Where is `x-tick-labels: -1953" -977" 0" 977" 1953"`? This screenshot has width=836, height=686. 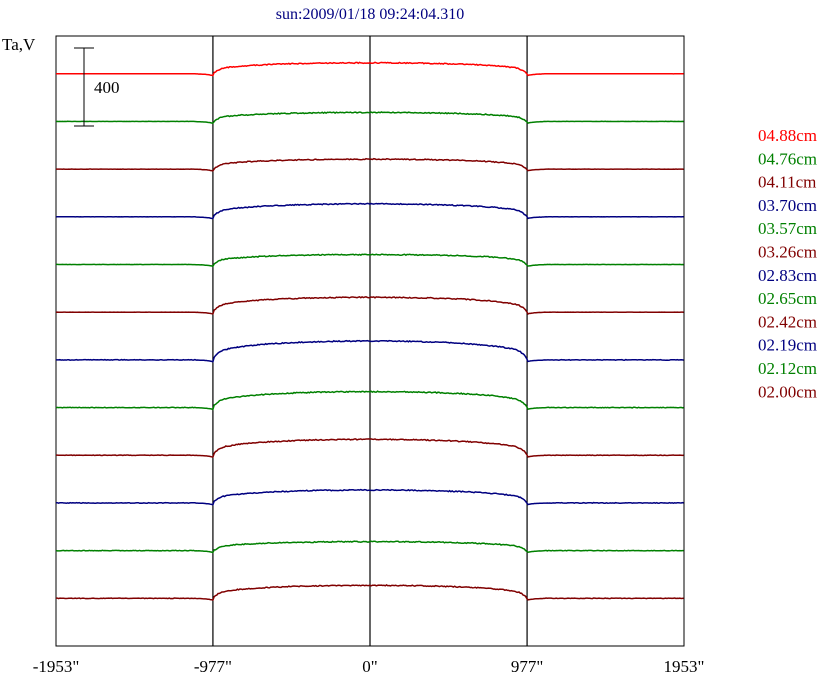
x-tick-labels: -1953" -977" 0" 977" 1953" is located at coordinates (369, 666).